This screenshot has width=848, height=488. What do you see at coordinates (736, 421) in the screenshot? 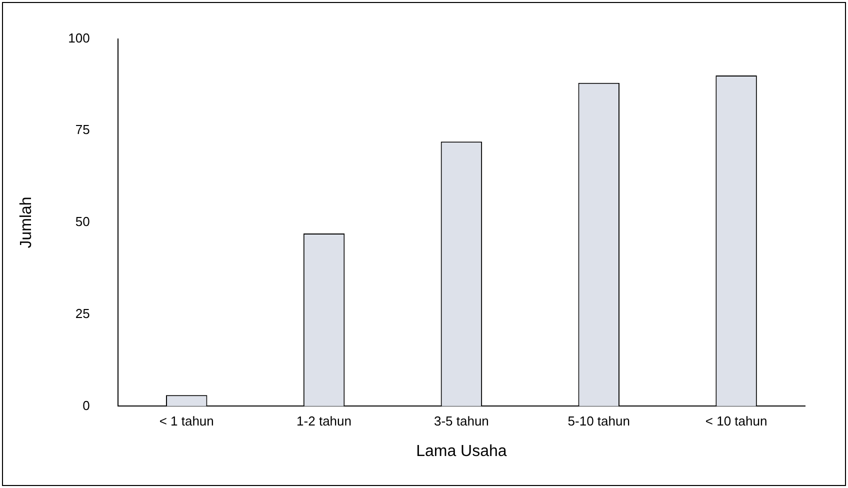
I see `x-tick-label: < 10 tahun` at bounding box center [736, 421].